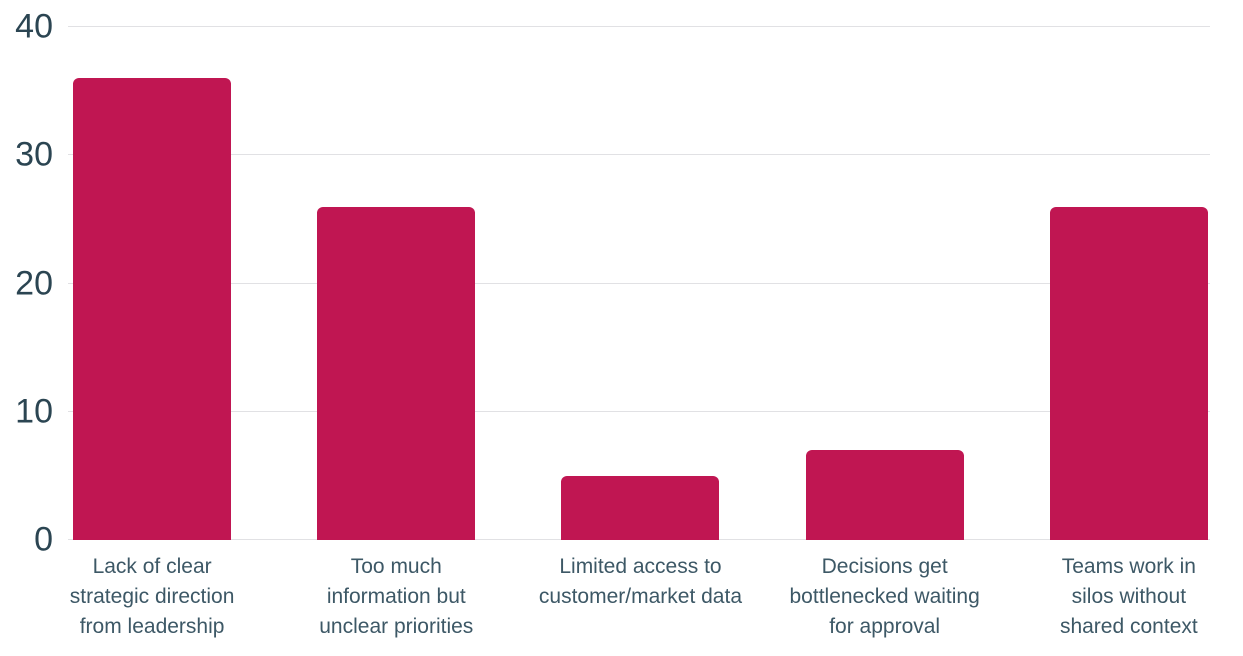 The width and height of the screenshot is (1243, 656). Describe the element at coordinates (396, 626) in the screenshot. I see `x-tick-label-line: unclear priorities` at that location.